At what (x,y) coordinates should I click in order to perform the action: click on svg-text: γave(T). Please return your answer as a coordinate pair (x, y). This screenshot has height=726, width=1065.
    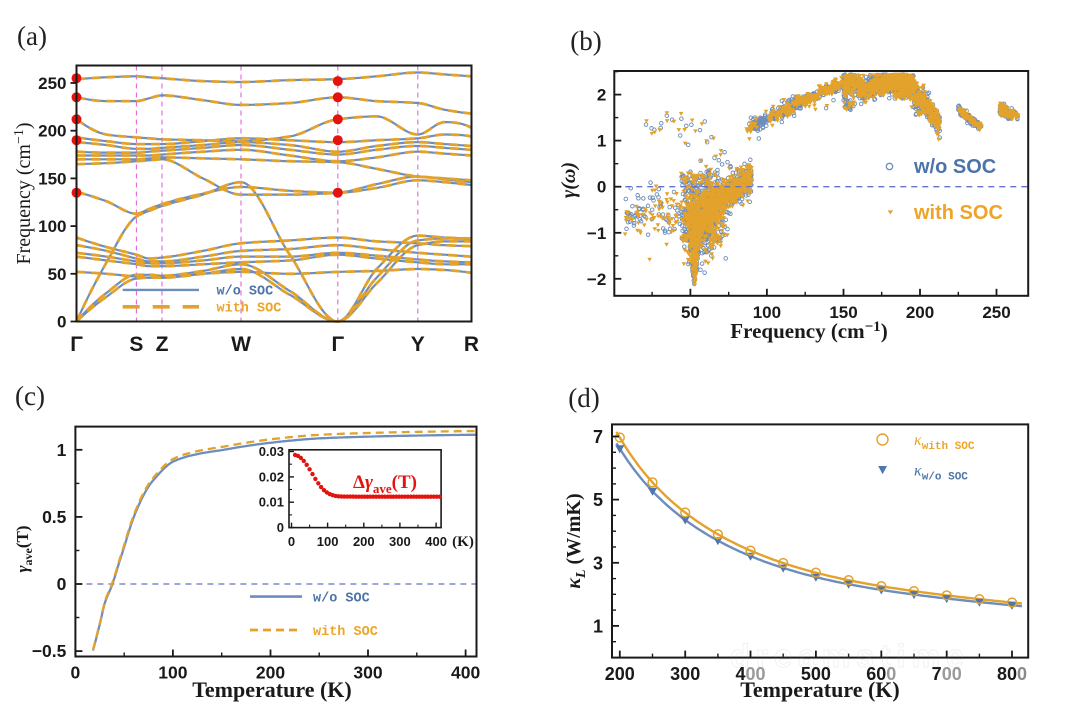
    Looking at the image, I should click on (24, 548).